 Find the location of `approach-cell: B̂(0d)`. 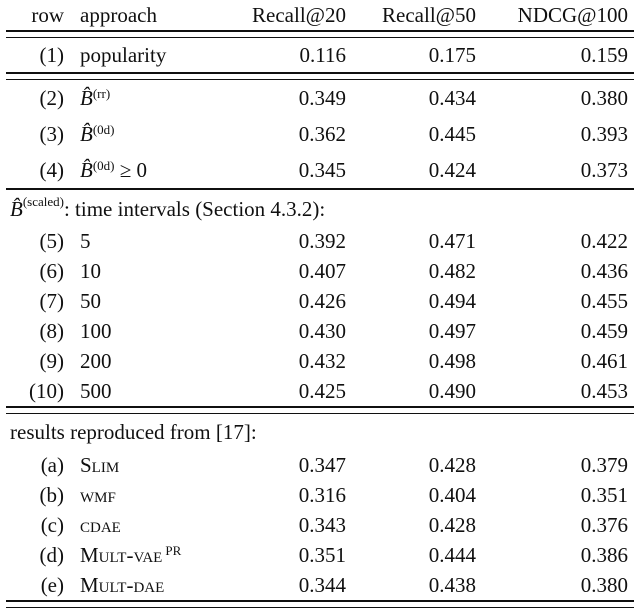

approach-cell: B̂(0d) is located at coordinates (149, 134).